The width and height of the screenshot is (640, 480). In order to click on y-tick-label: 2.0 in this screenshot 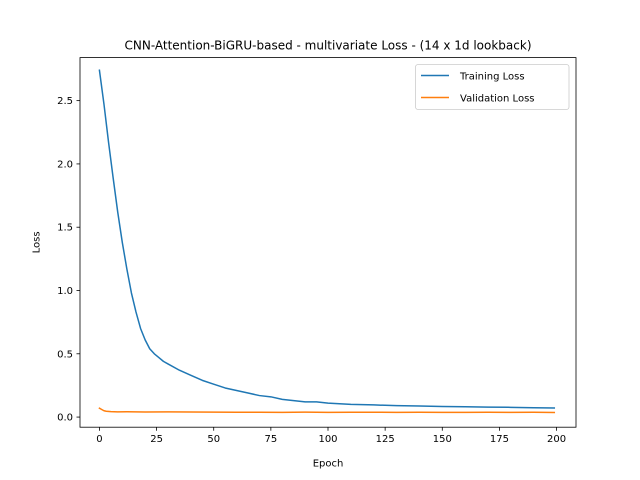, I will do `click(65, 164)`.